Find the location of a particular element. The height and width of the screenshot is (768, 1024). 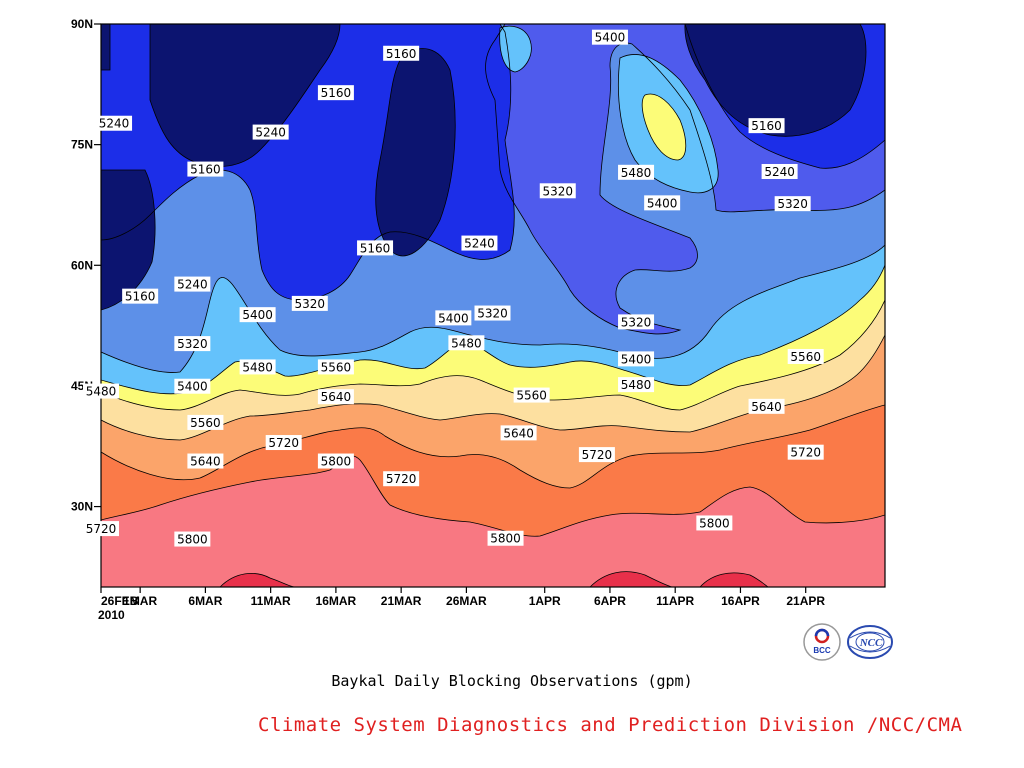

logos: BCC NCC is located at coordinates (848, 642).